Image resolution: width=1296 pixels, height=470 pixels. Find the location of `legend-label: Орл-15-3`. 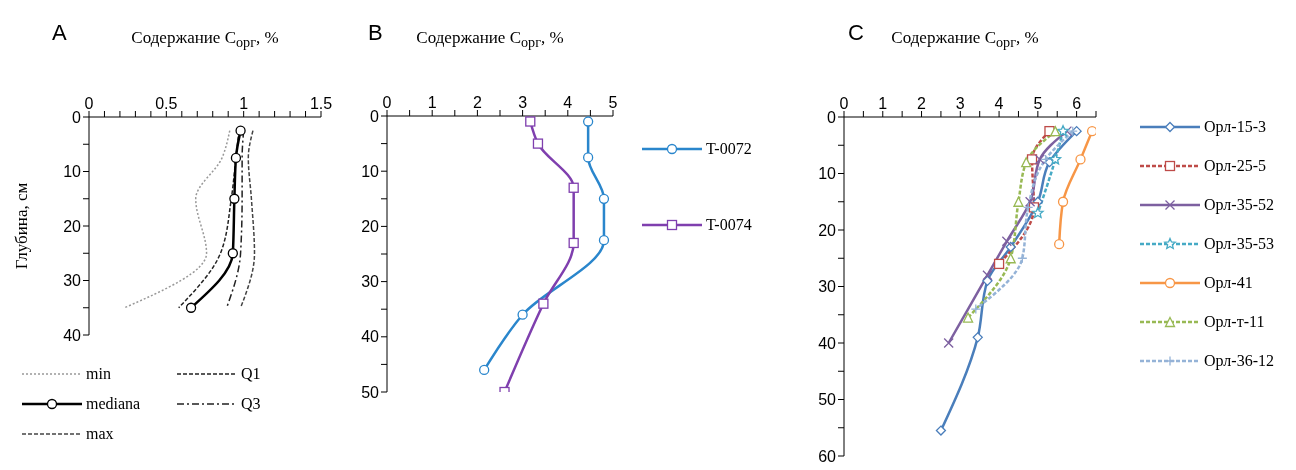

legend-label: Орл-15-3 is located at coordinates (1235, 127).